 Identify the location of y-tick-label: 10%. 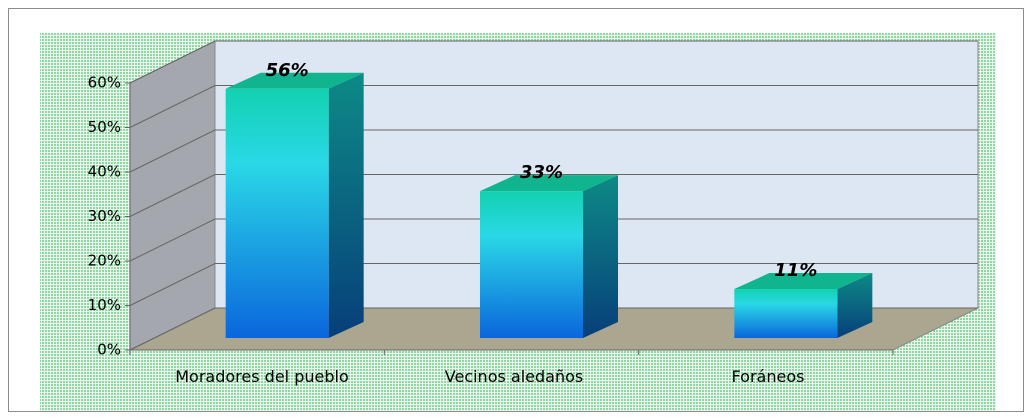
(104, 305).